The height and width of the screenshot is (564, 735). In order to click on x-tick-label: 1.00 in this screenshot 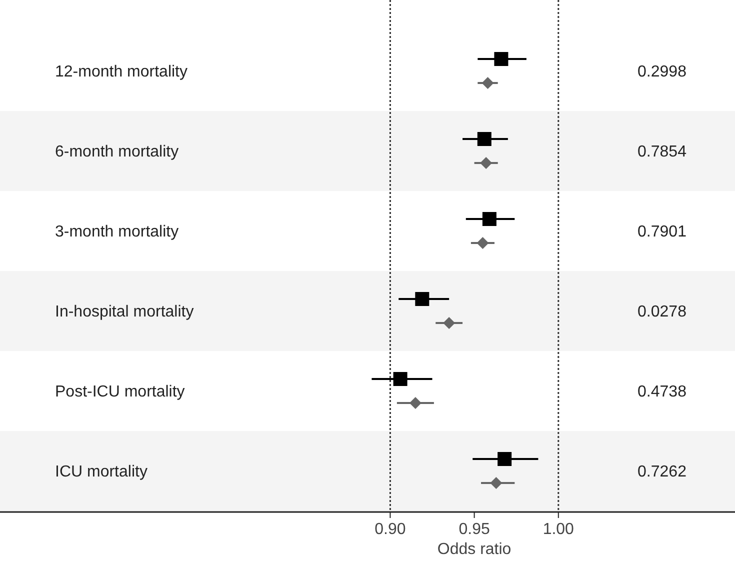, I will do `click(558, 529)`.